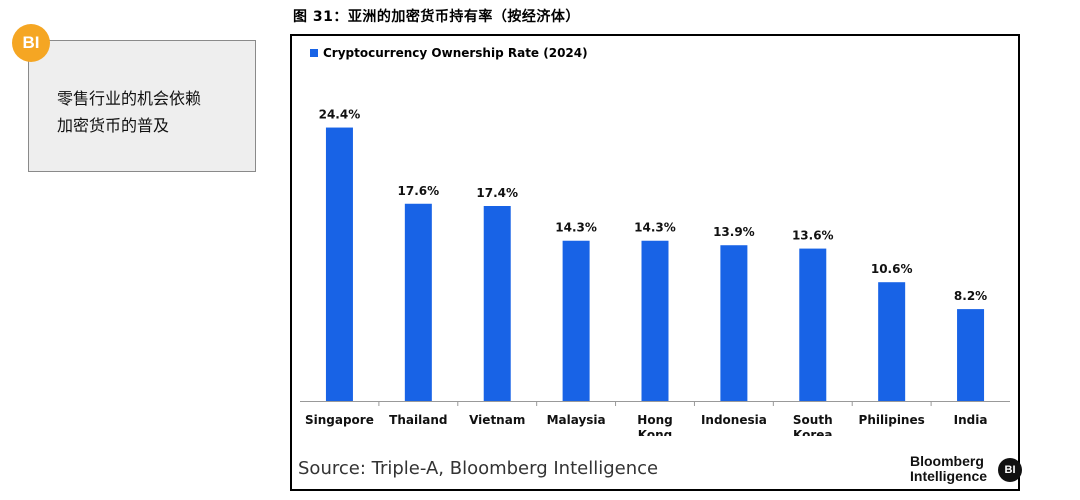 Image resolution: width=1080 pixels, height=500 pixels. Describe the element at coordinates (734, 420) in the screenshot. I see `x-tick-label: Indonesia` at that location.